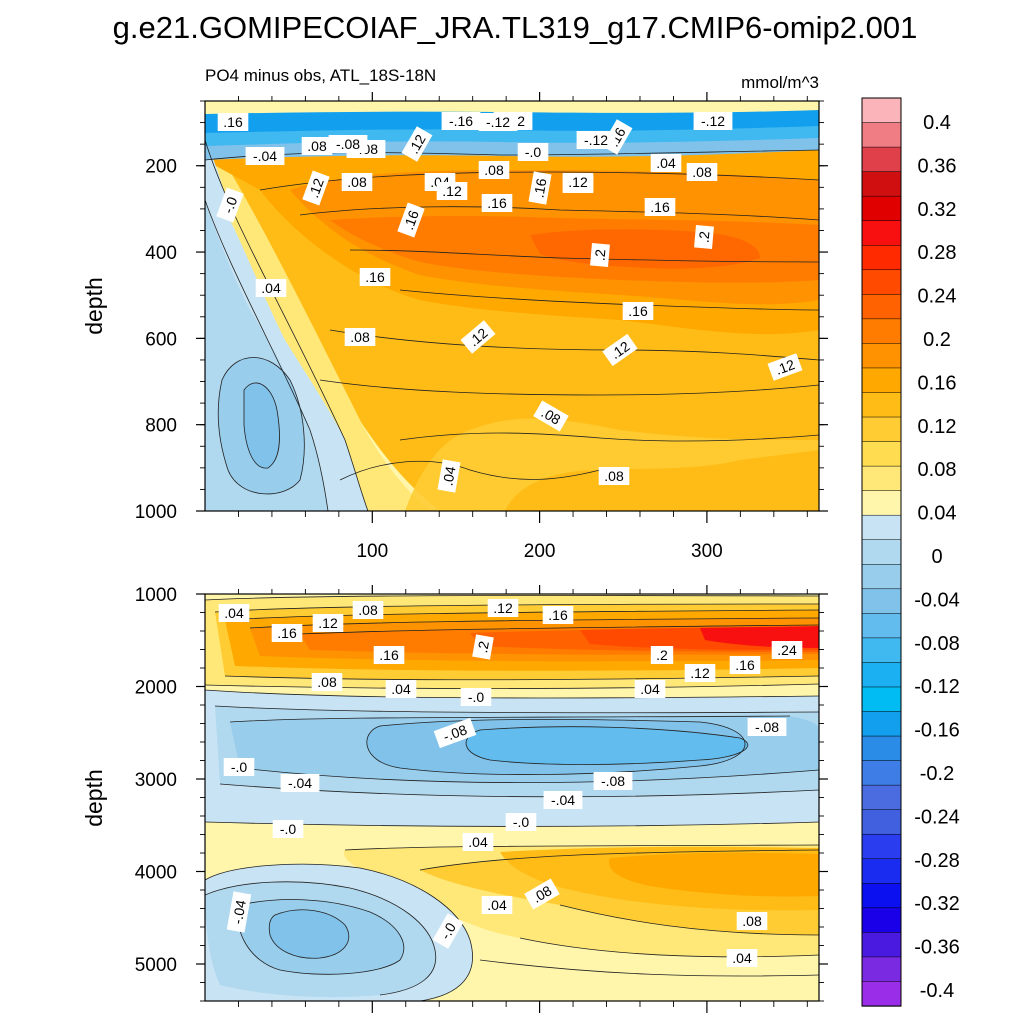 The image size is (1024, 1024). What do you see at coordinates (937, 600) in the screenshot?
I see `colorbar-label: -0.04` at bounding box center [937, 600].